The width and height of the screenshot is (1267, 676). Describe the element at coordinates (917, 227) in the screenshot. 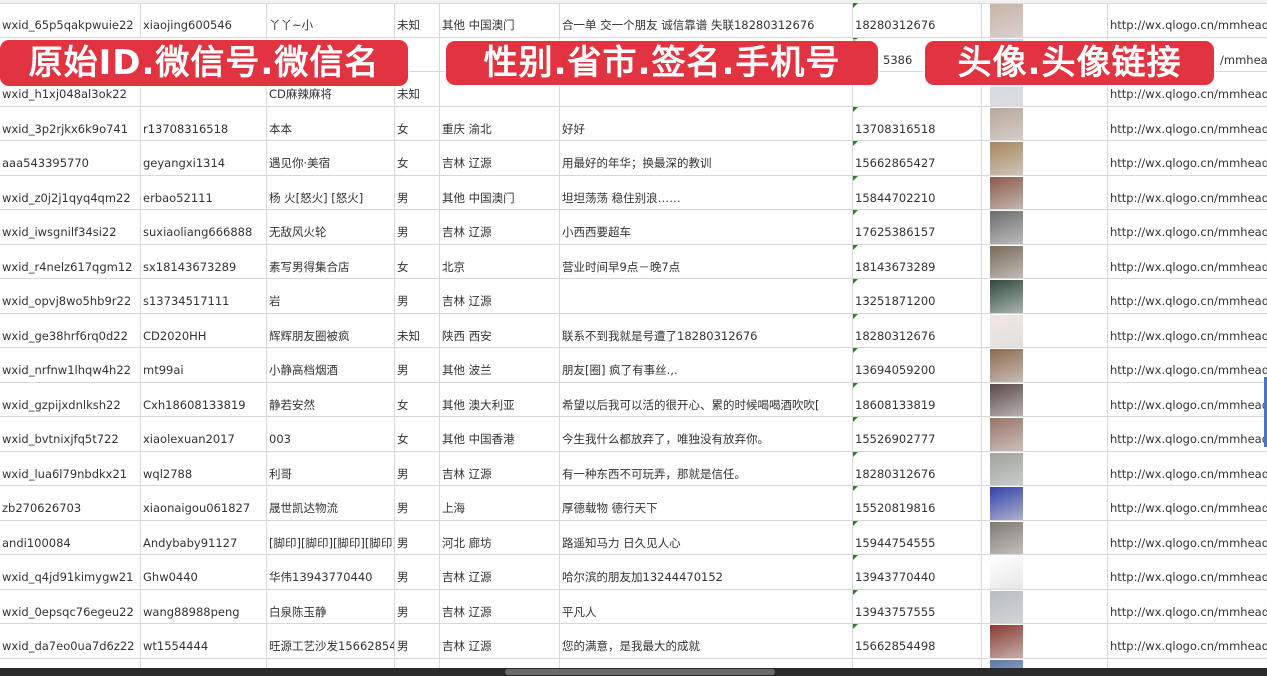

I see `cell-phone: 17625386157` at that location.